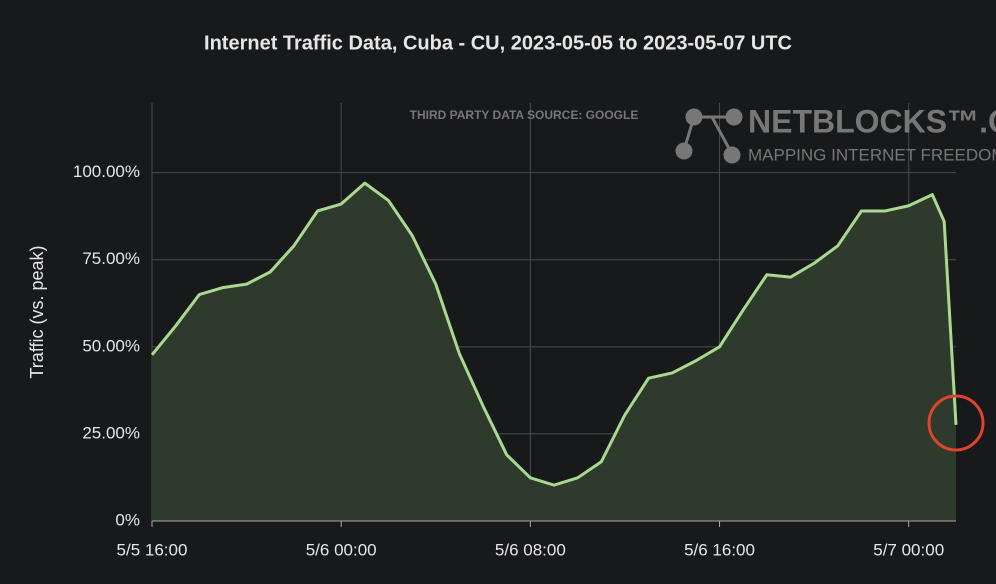 The image size is (996, 584). I want to click on brand-tagline: MAPPING INTERNET FREEDOM, so click(872, 154).